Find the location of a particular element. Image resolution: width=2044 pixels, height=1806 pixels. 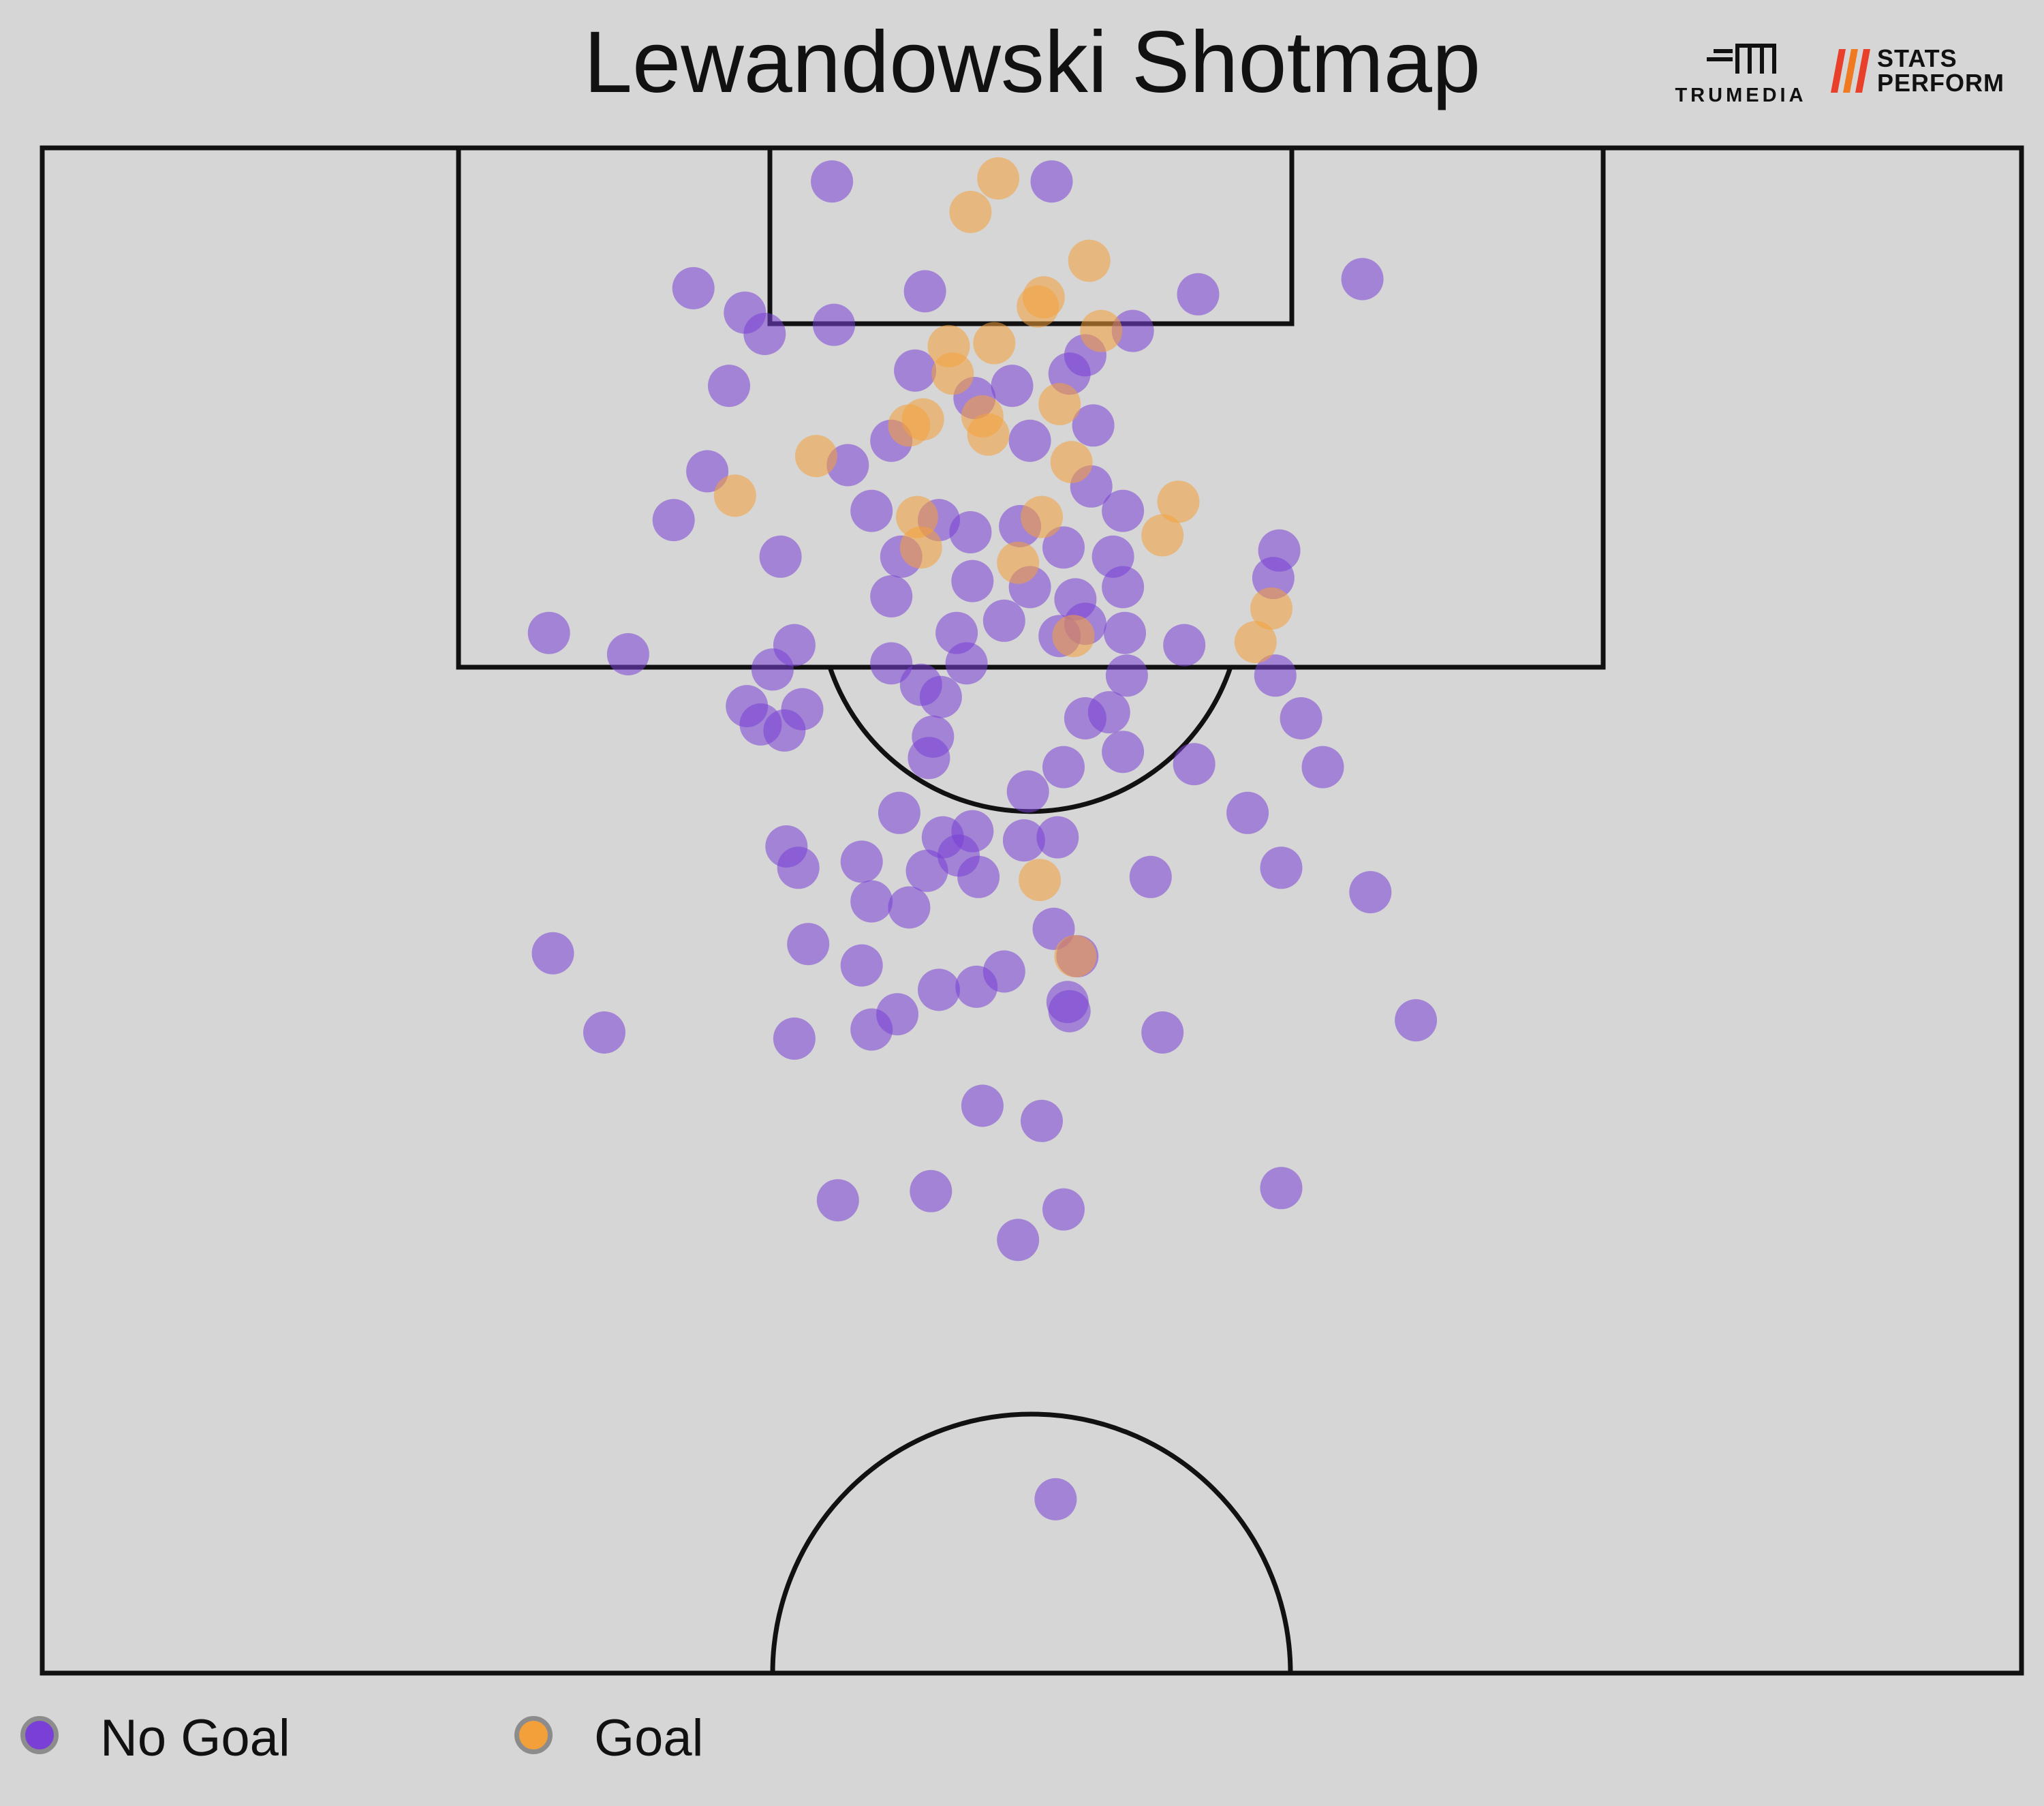

trumedia-mark-icon is located at coordinates (1742, 59).